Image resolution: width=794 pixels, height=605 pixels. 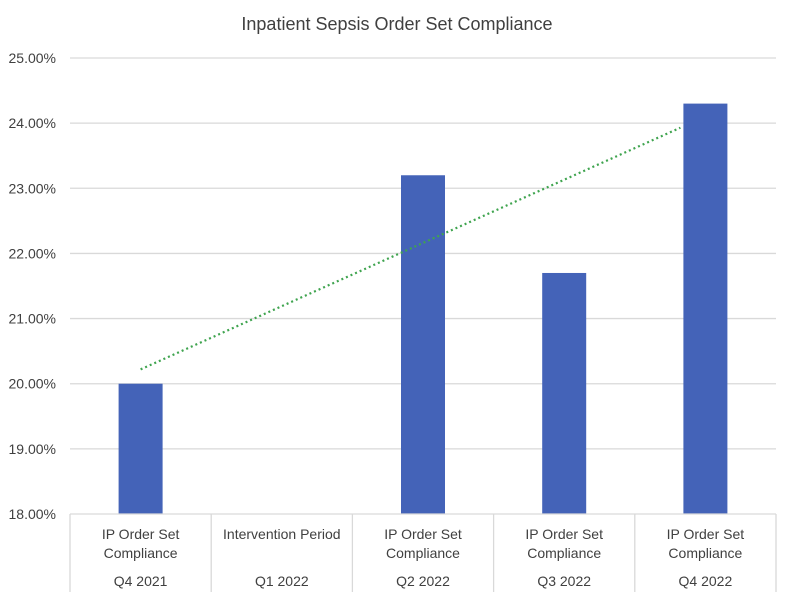 What do you see at coordinates (32, 123) in the screenshot?
I see `y-tick-label: 24.00%` at bounding box center [32, 123].